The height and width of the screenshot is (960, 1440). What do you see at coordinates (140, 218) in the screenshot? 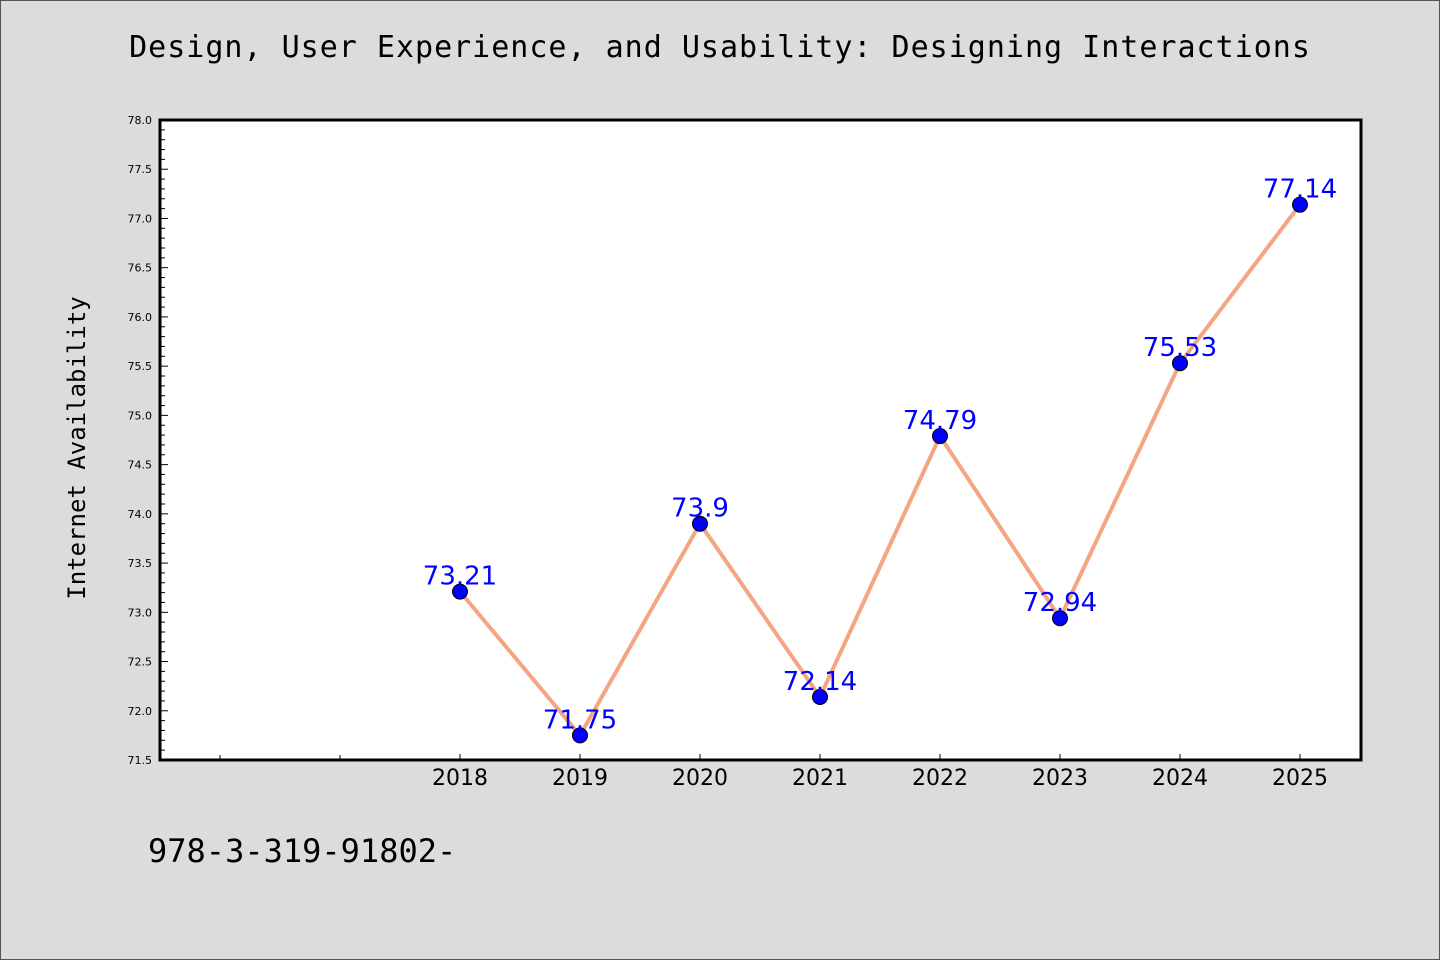
I see `y-tick-label: 77.0` at bounding box center [140, 218].